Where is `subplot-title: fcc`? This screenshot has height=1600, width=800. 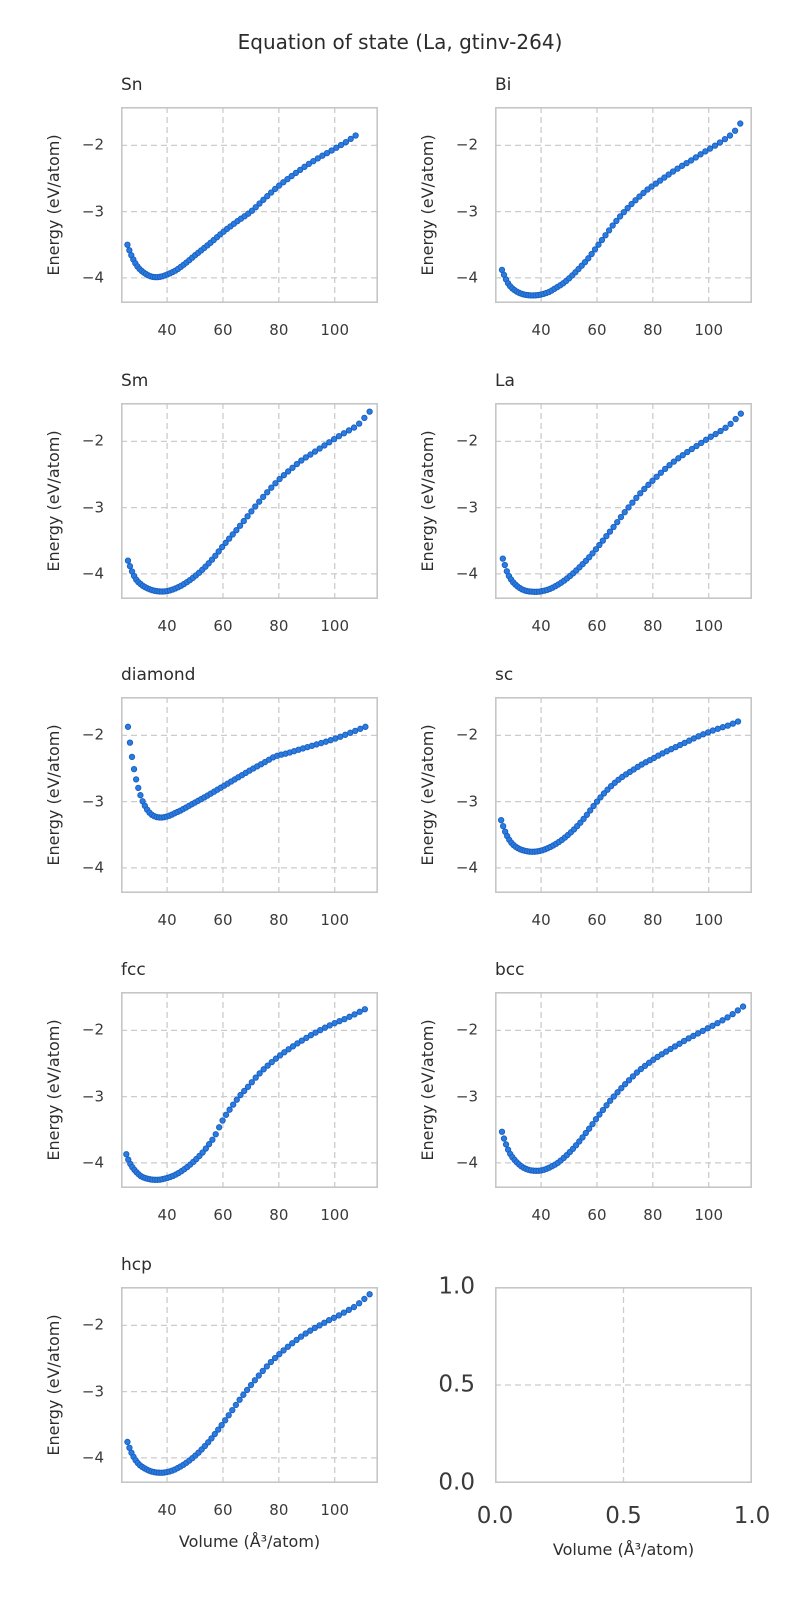 subplot-title: fcc is located at coordinates (133, 970).